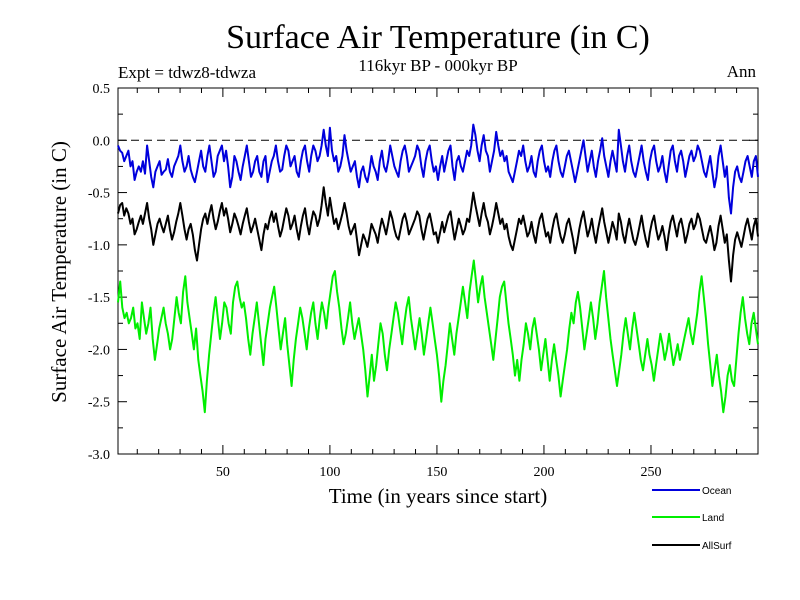  Describe the element at coordinates (187, 72) in the screenshot. I see `experiment-label: Expt = tdwz8-tdwza` at that location.